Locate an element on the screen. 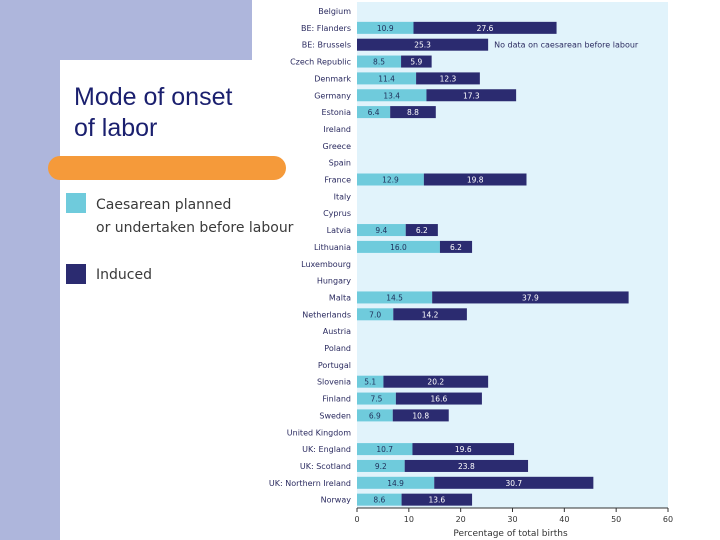  category-label: Lithuania is located at coordinates (332, 247).